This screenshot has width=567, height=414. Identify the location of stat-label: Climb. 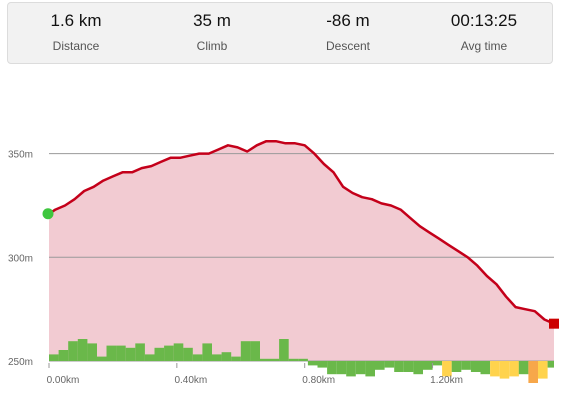
(212, 46).